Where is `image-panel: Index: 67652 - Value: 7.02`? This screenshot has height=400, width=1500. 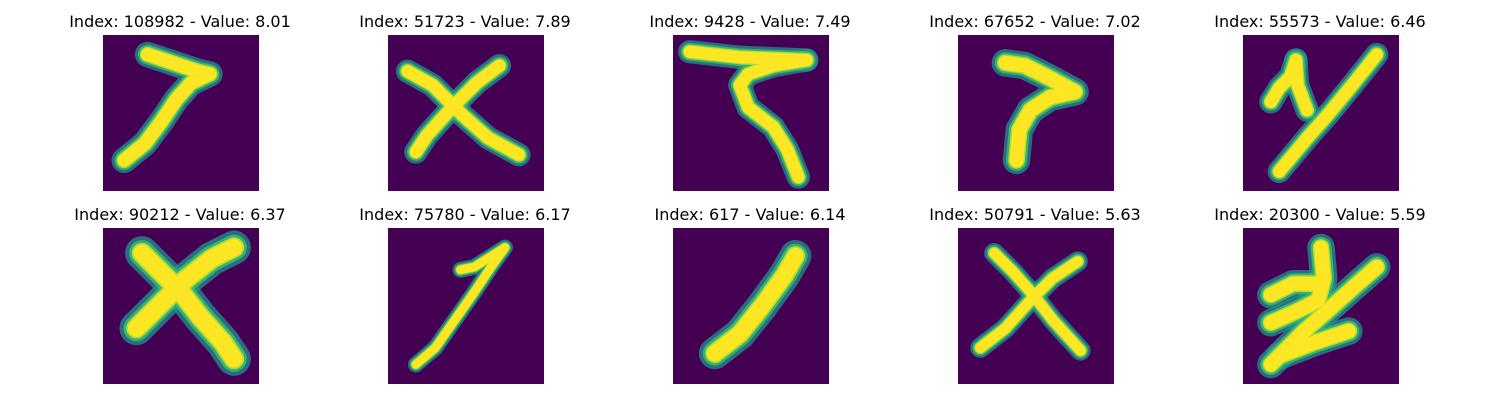 image-panel: Index: 67652 - Value: 7.02 is located at coordinates (1035, 104).